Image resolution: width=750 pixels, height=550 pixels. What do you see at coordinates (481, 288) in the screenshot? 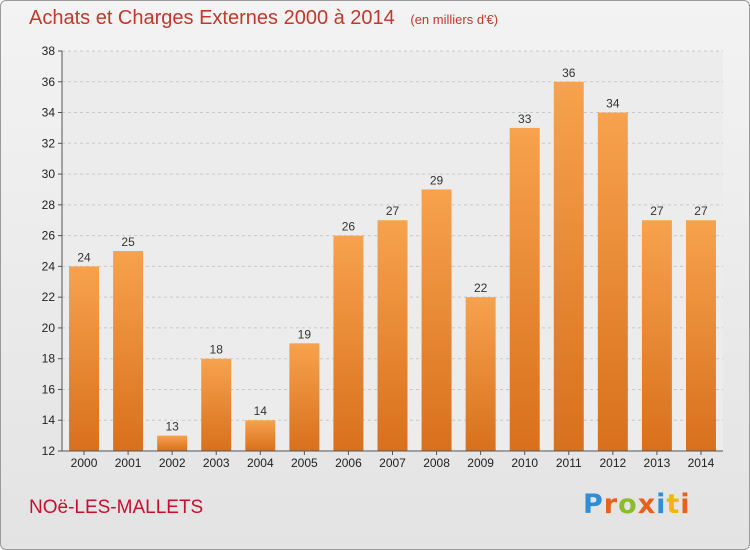
I see `bar-value-label: 22` at bounding box center [481, 288].